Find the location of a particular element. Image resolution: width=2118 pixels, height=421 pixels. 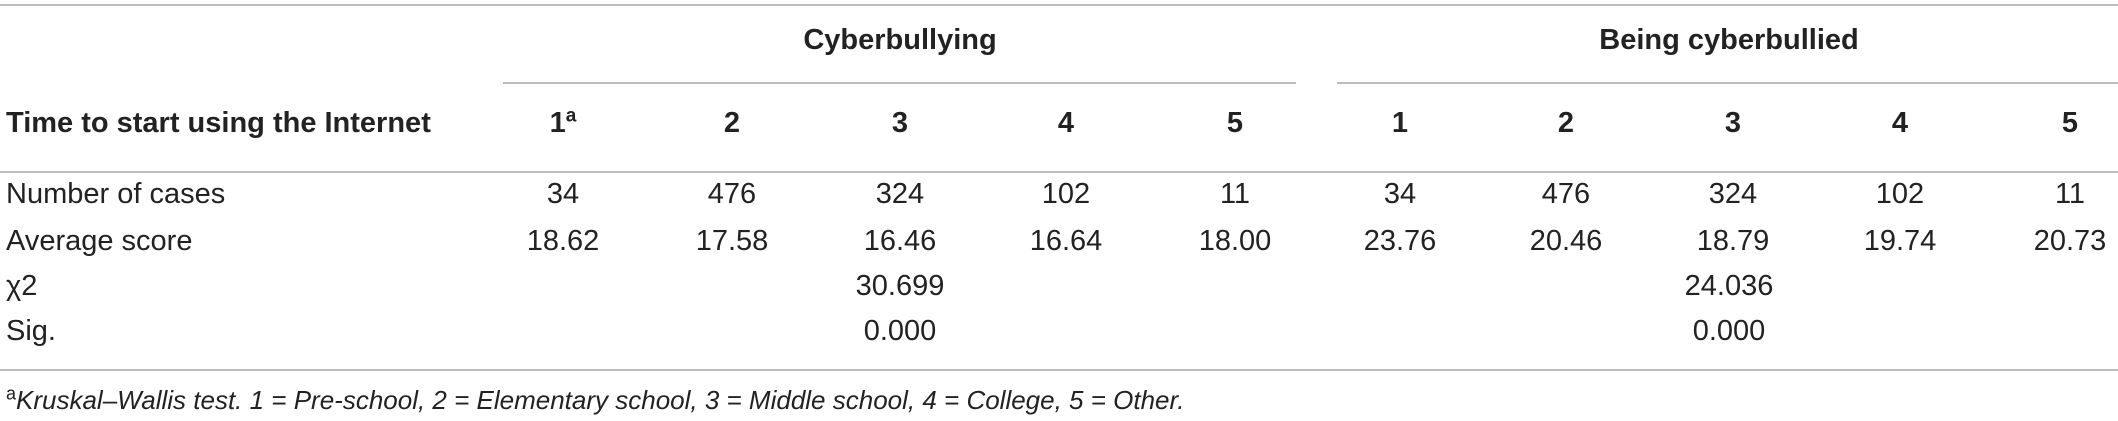

table-cell: 20.46 is located at coordinates (1566, 241).